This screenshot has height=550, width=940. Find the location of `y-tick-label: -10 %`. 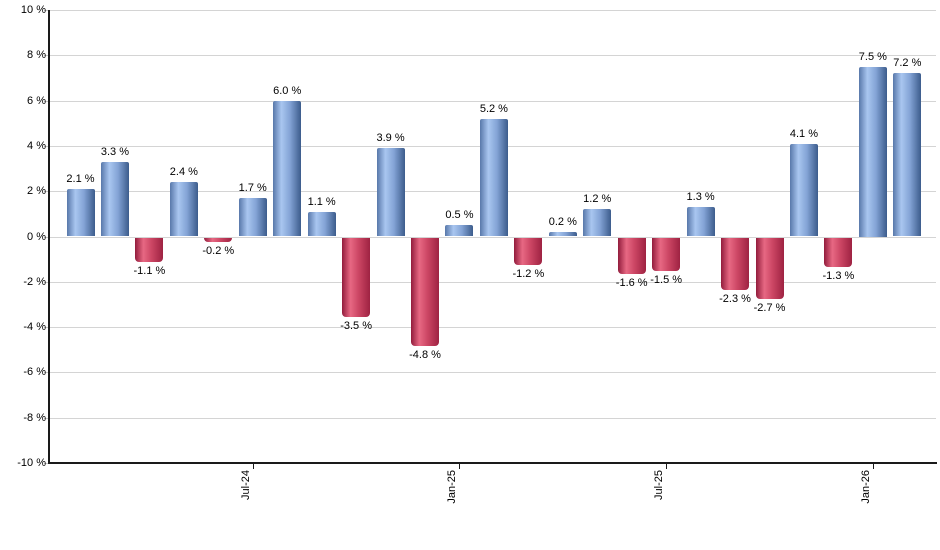

y-tick-label: -10 % is located at coordinates (31, 463).